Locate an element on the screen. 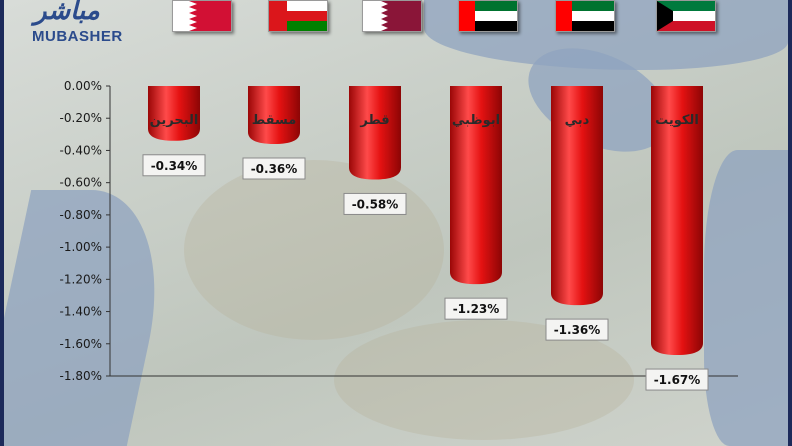 This screenshot has width=792, height=446. y-tick-label: -1.00% is located at coordinates (81, 247).